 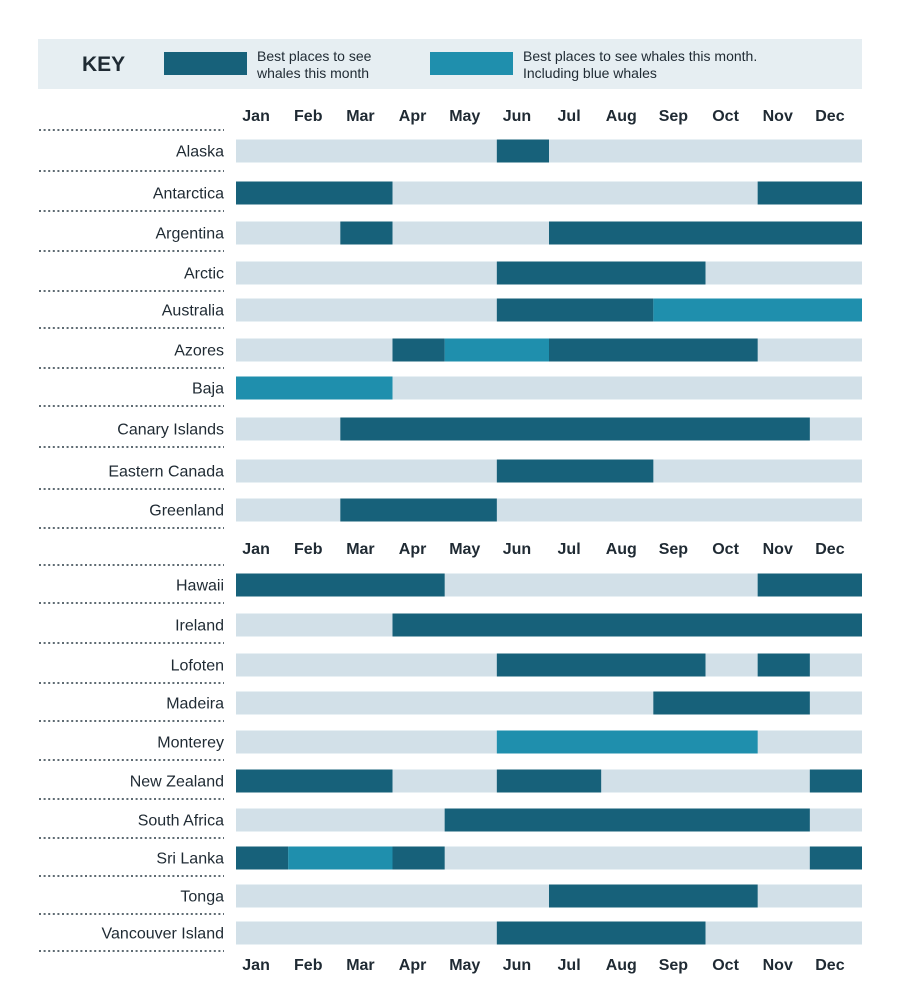 What do you see at coordinates (199, 626) in the screenshot?
I see `location-label-ireland: Ireland` at bounding box center [199, 626].